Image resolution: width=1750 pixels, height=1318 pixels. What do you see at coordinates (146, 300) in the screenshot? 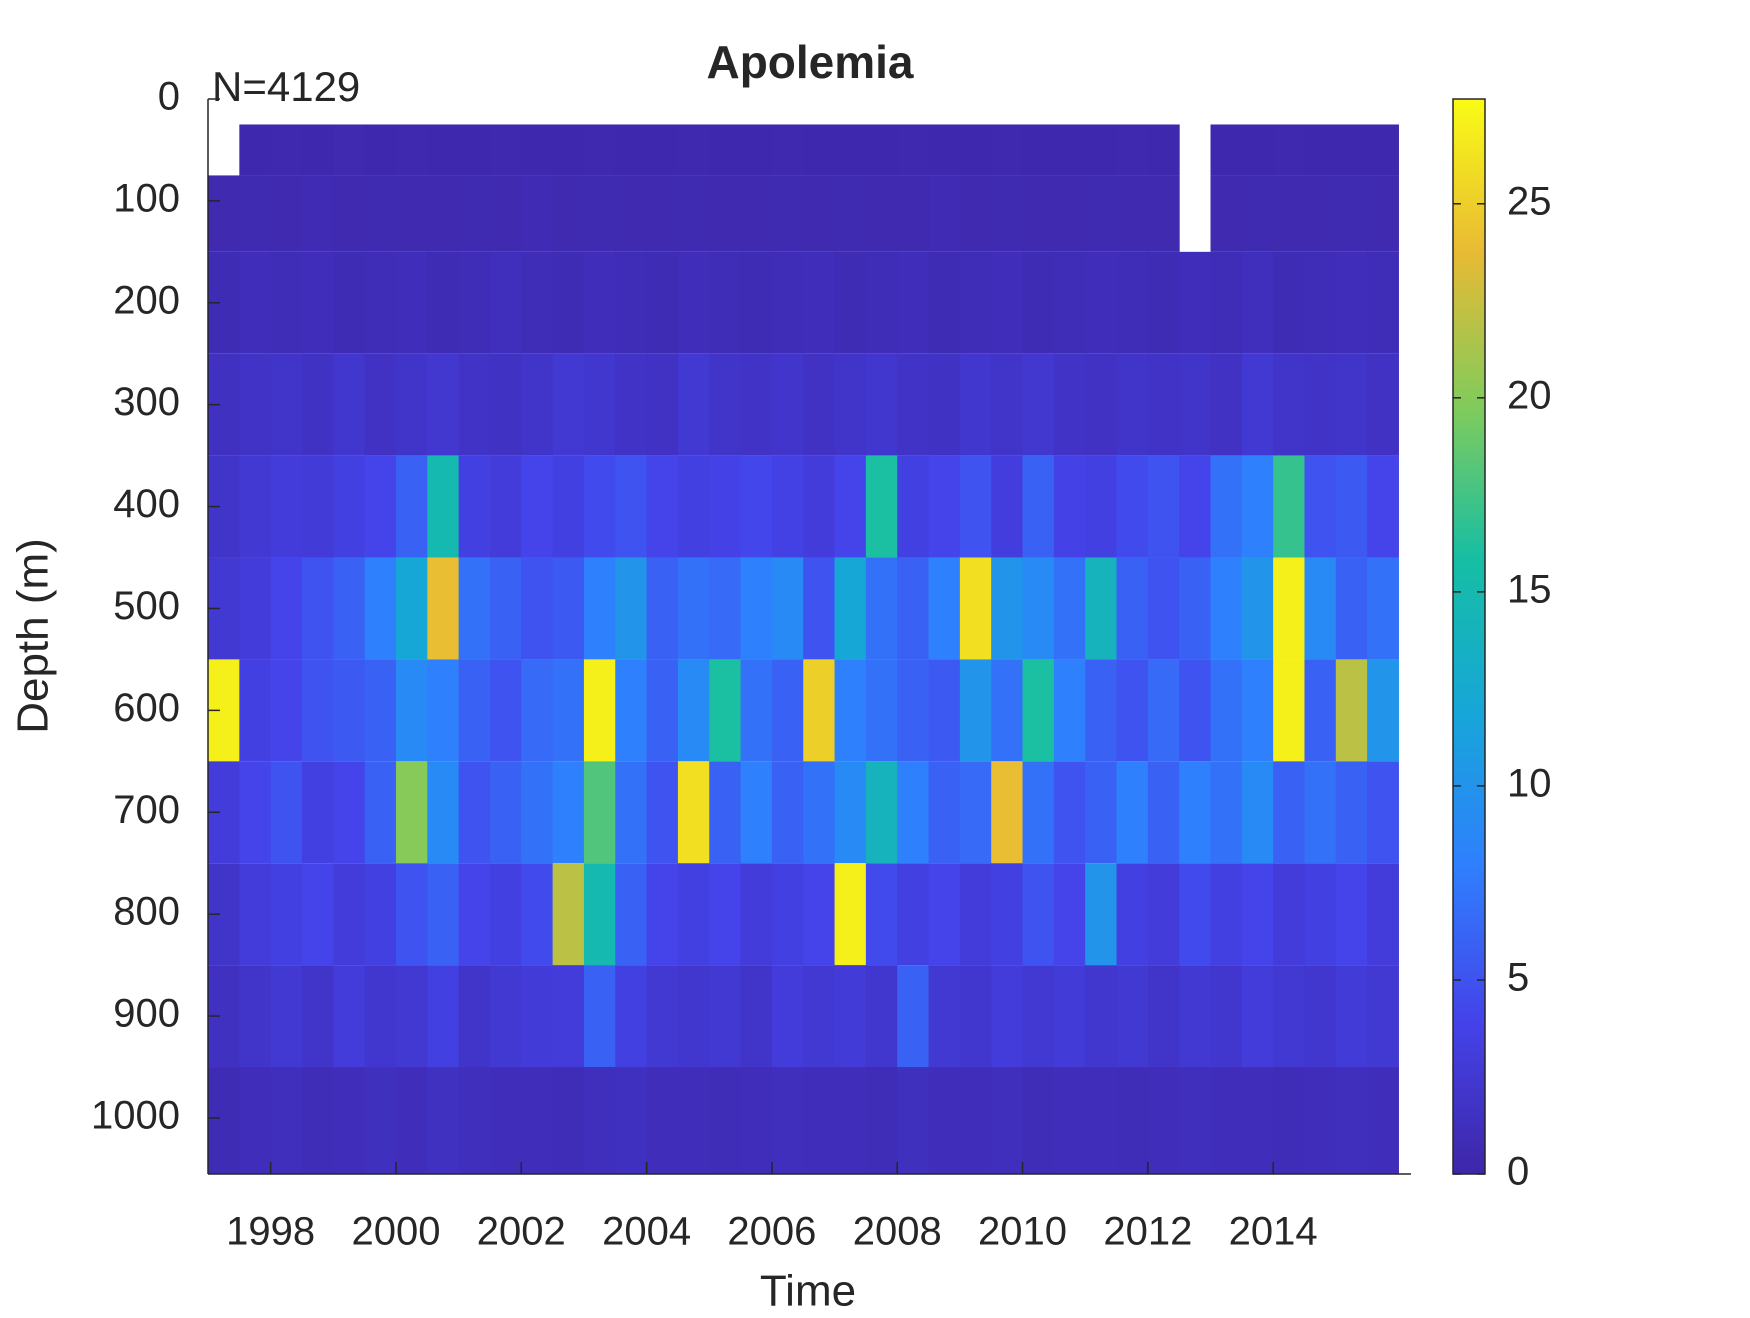
I see `y-tick-label: 200` at bounding box center [146, 300].